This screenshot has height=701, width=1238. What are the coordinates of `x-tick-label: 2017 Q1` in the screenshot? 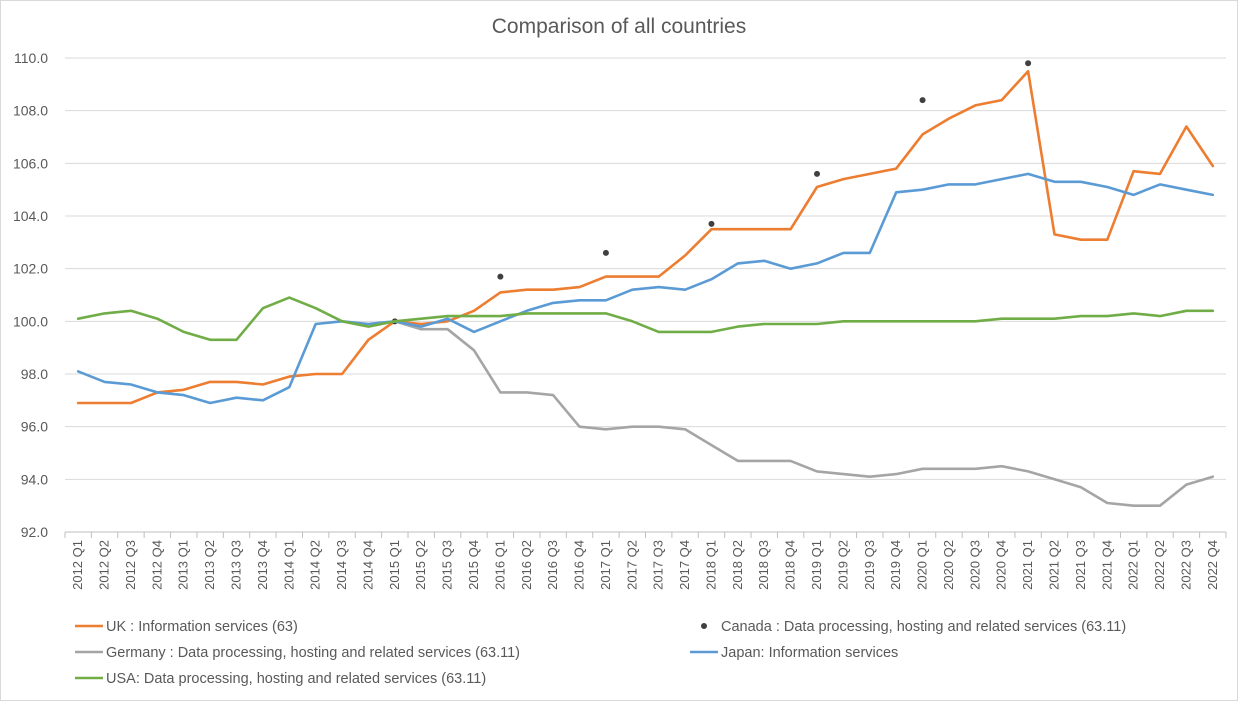 It's located at (605, 565).